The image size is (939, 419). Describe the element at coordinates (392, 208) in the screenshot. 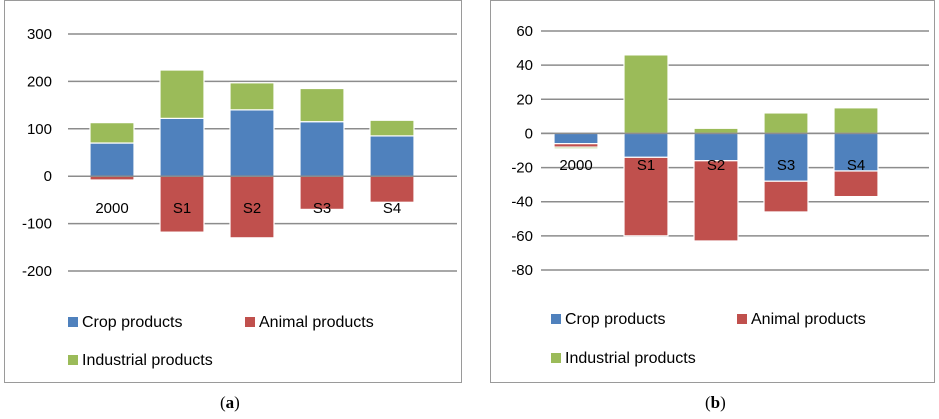

I see `chart-a-category-label: S4` at that location.